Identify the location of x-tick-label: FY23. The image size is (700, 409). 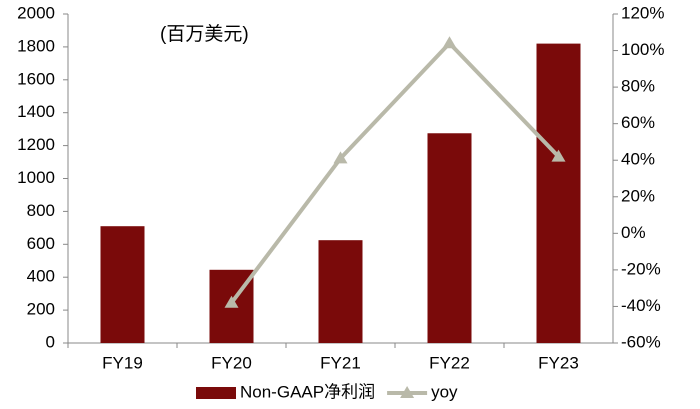
(558, 362).